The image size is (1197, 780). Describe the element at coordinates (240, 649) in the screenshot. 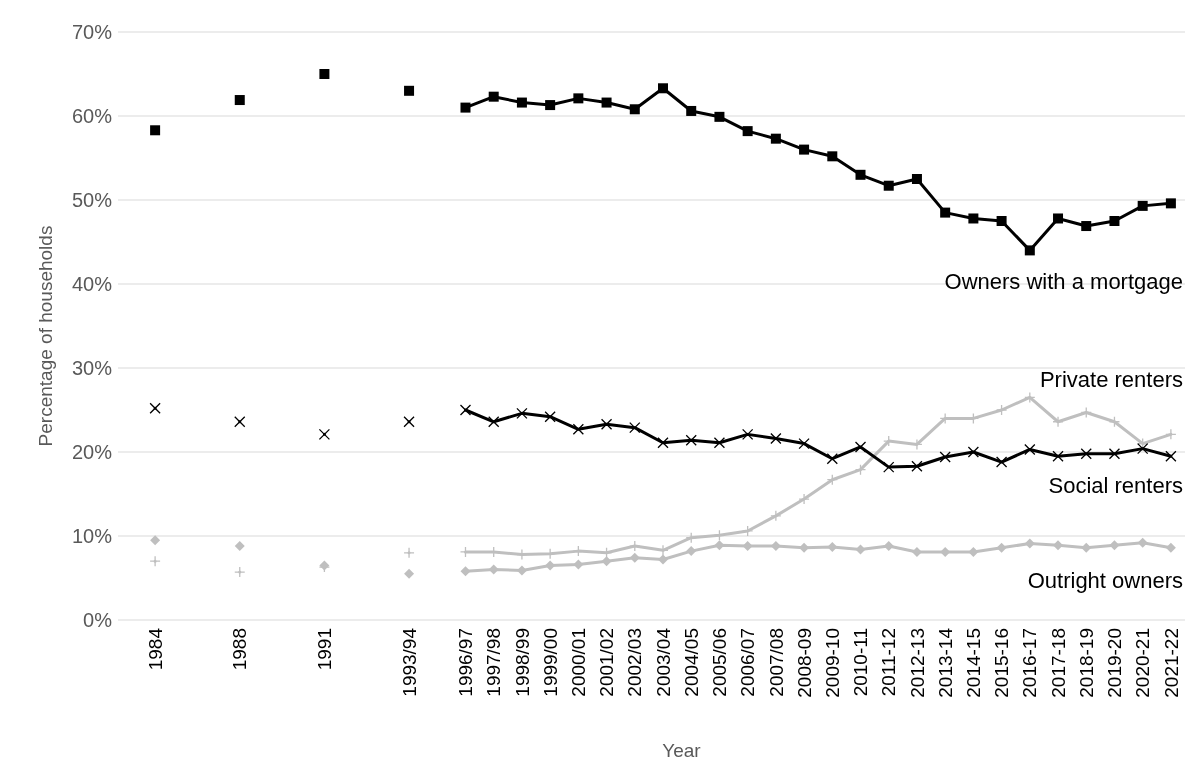

I see `x-tick-label: 1988` at that location.